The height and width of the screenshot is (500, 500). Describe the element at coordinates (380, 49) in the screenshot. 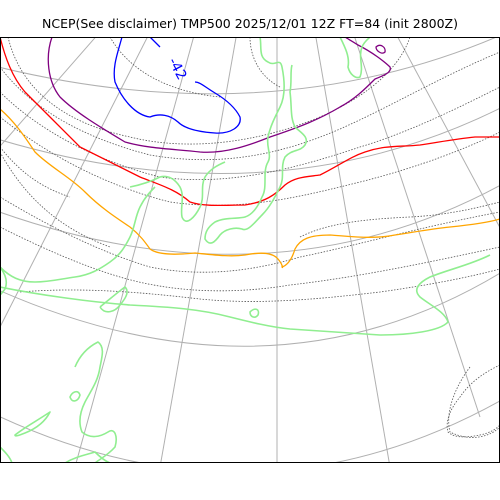

I see `isotherm-minus36-closed` at that location.